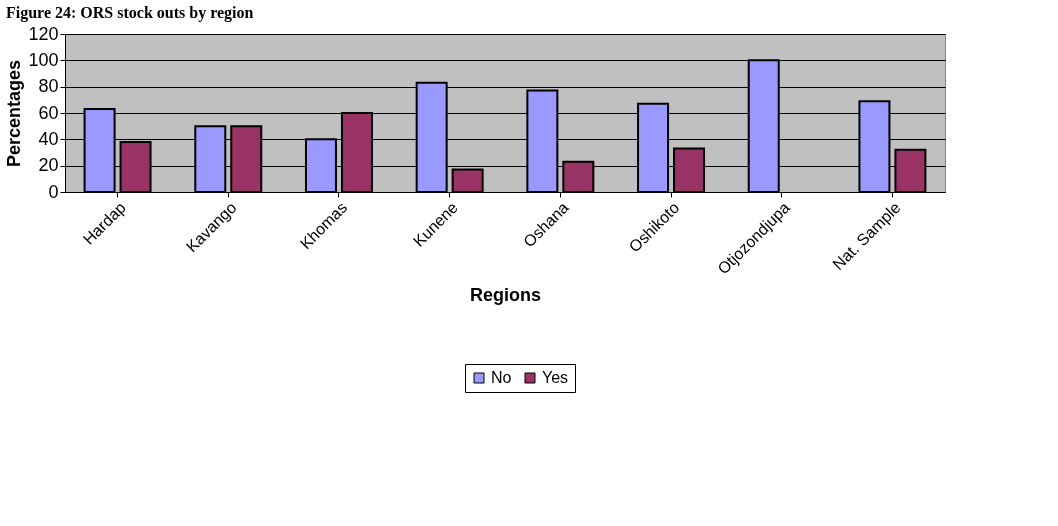 The image size is (1058, 526). What do you see at coordinates (555, 377) in the screenshot?
I see `legend-label: Yes` at bounding box center [555, 377].